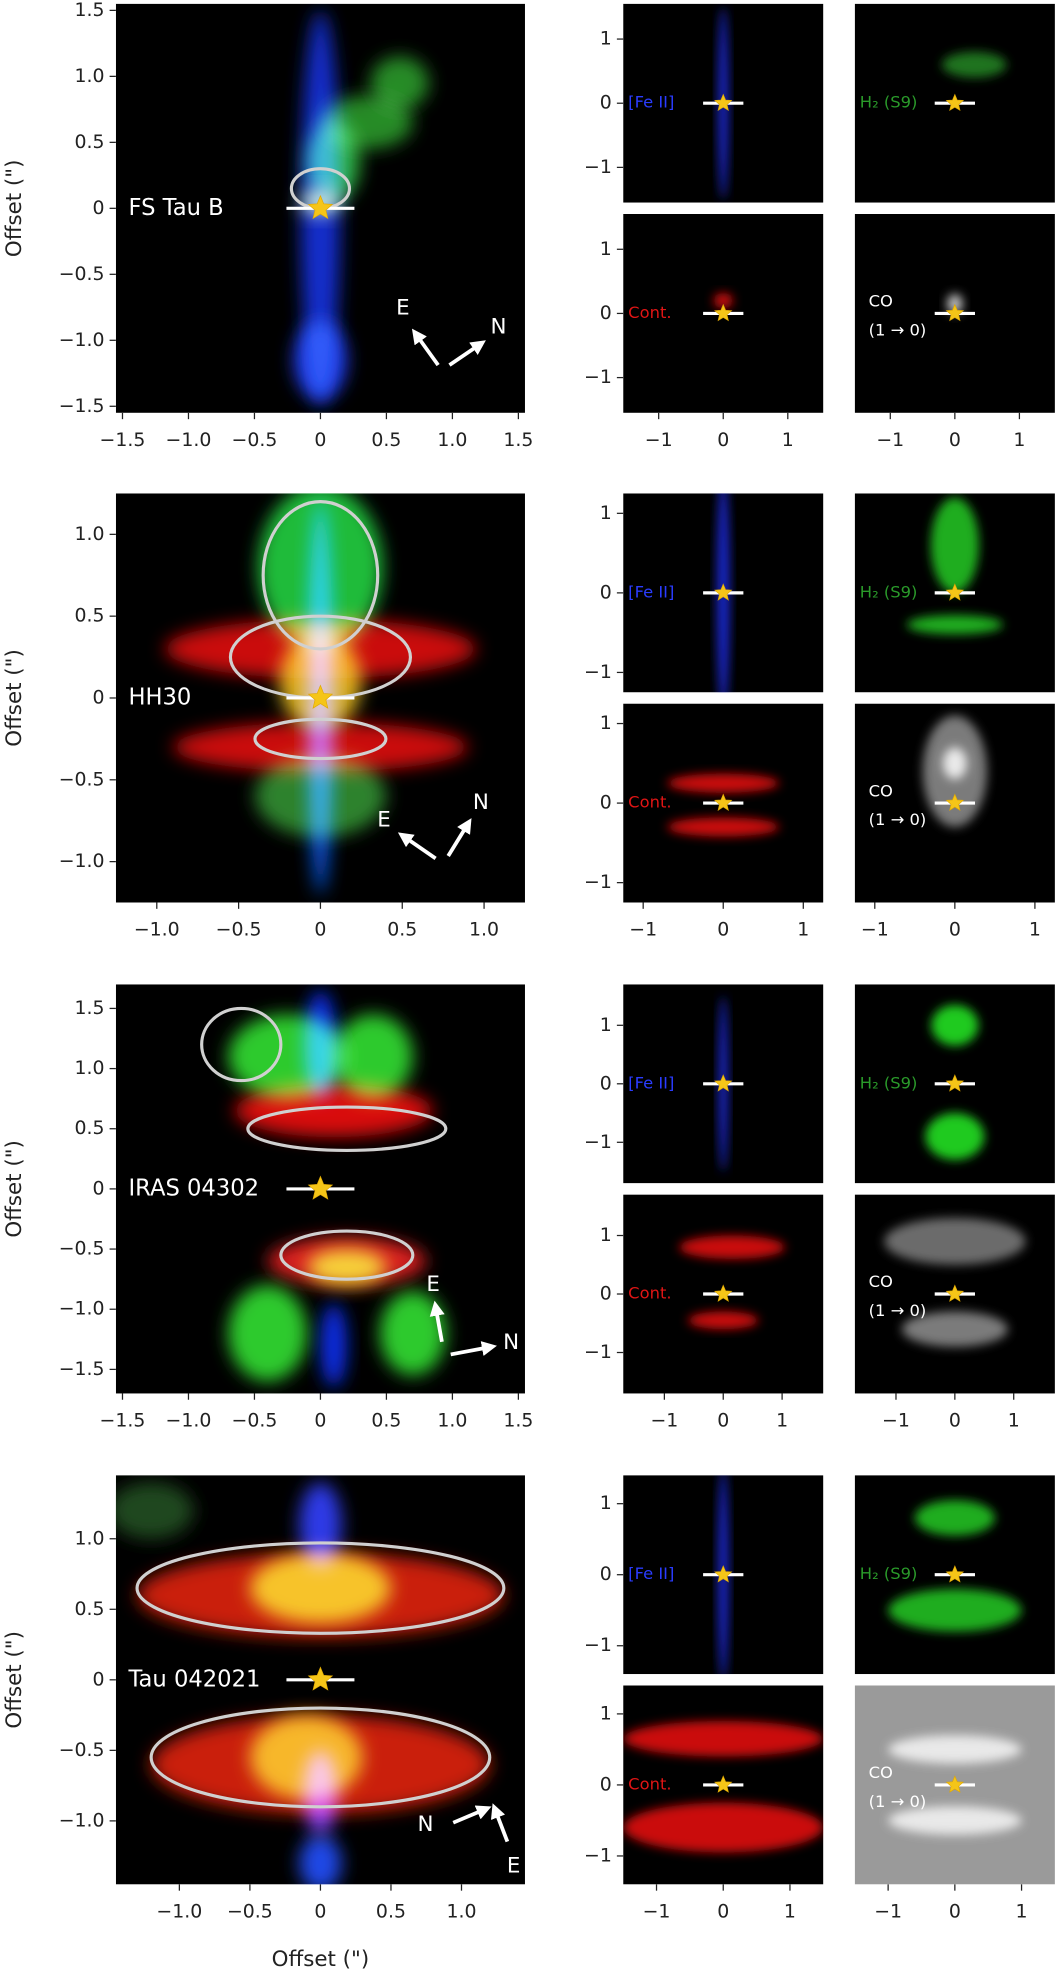 The image size is (1055, 1975). I want to click on x-tick-label: −1.5, so click(123, 440).